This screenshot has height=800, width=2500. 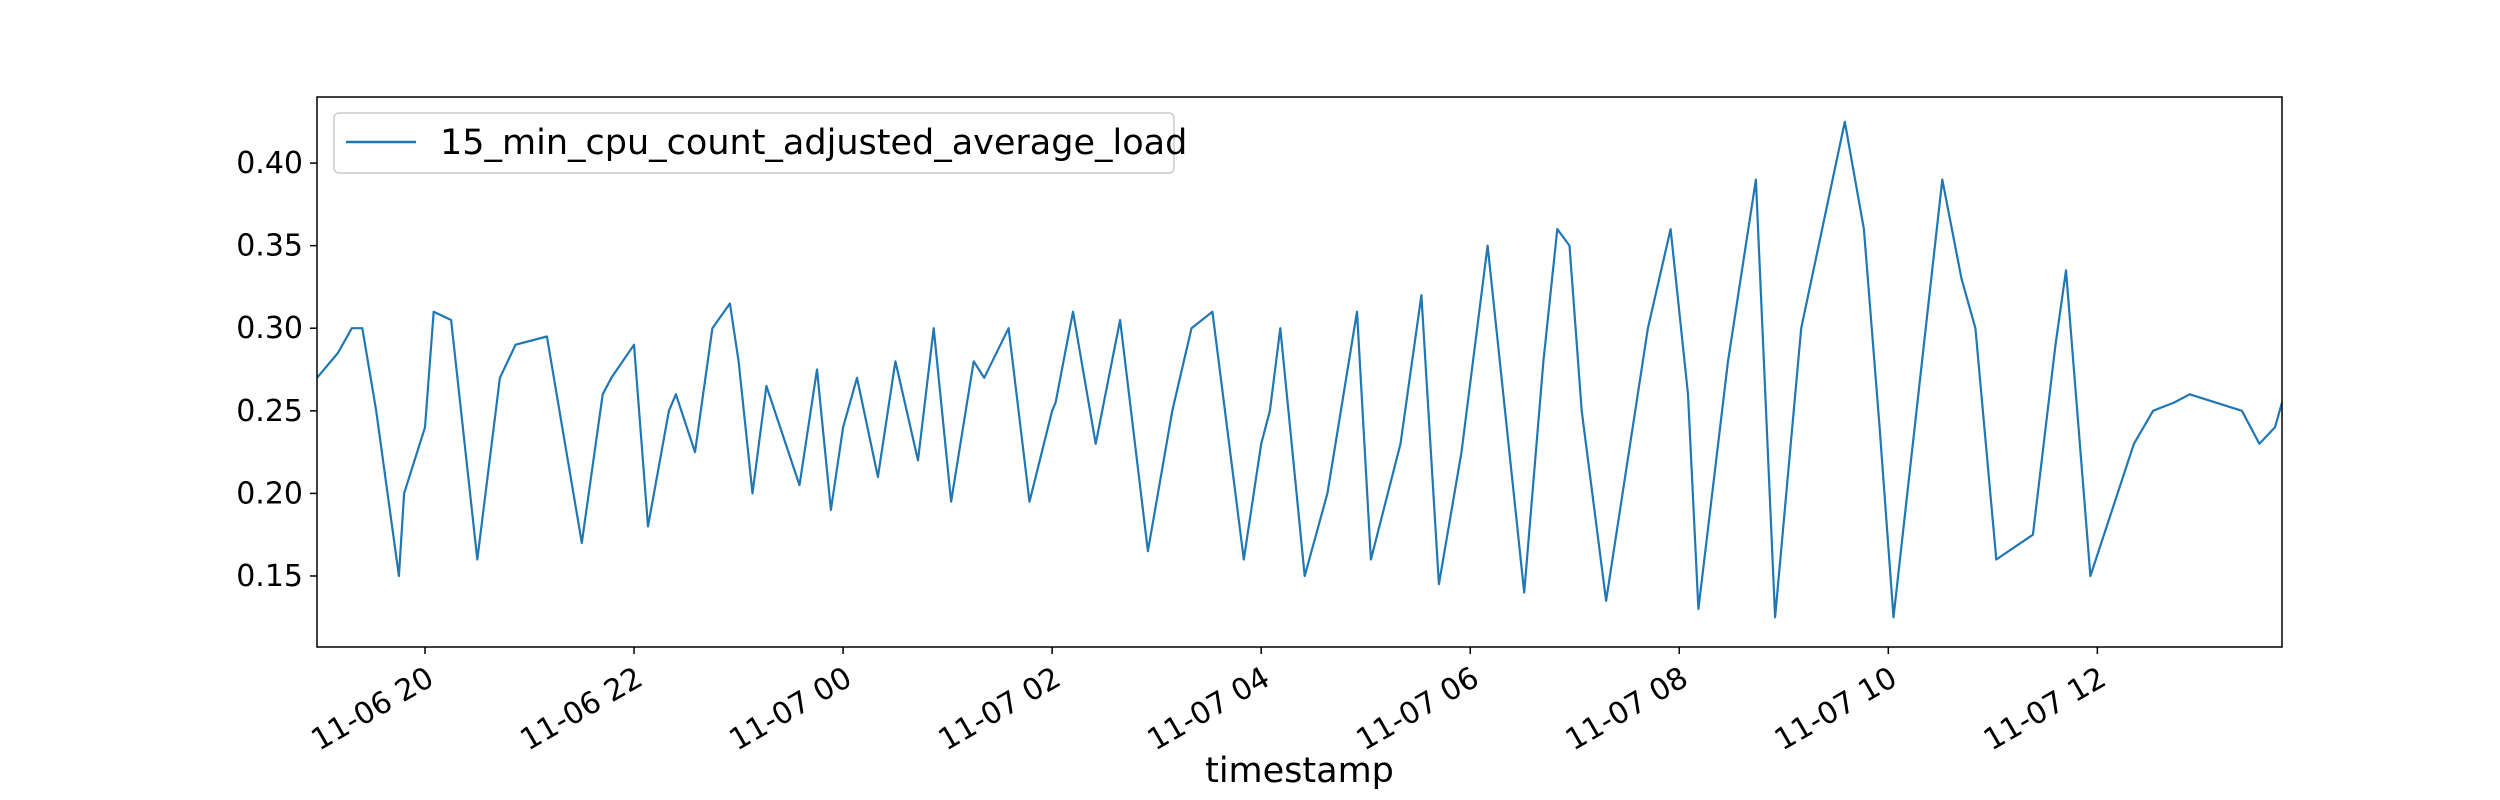 What do you see at coordinates (1299, 771) in the screenshot?
I see `x-axis-label: timestamp` at bounding box center [1299, 771].